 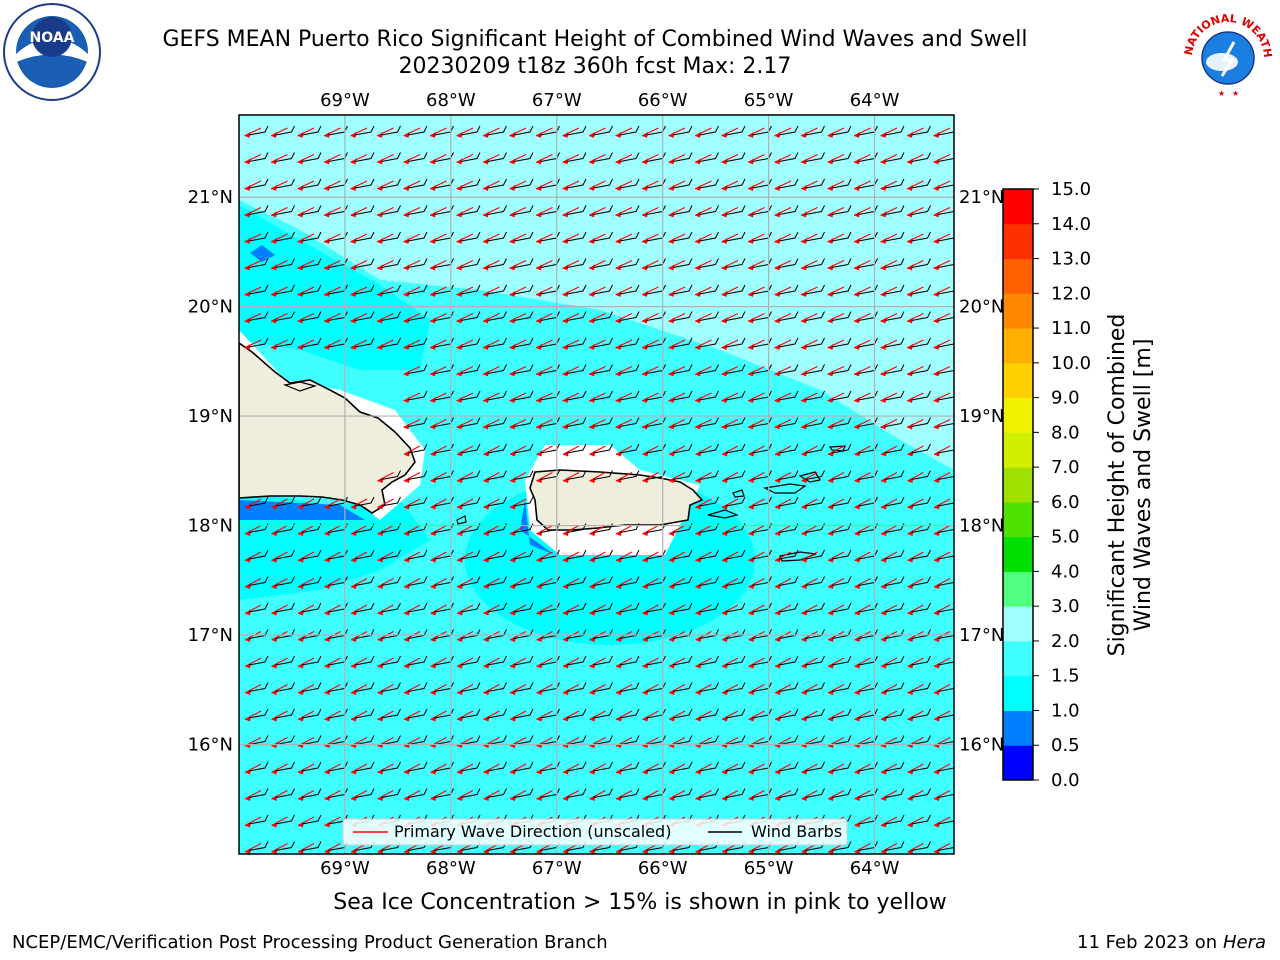 What do you see at coordinates (210, 745) in the screenshot?
I see `lat-tick-left: 16°N` at bounding box center [210, 745].